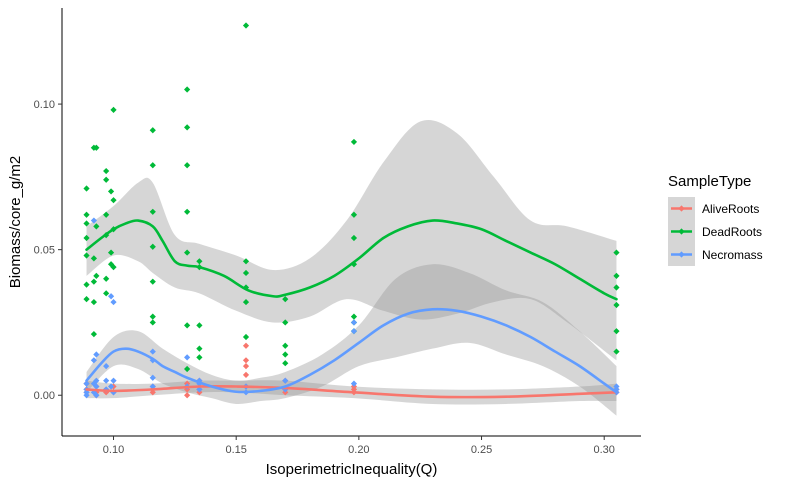  Describe the element at coordinates (709, 181) in the screenshot. I see `legend-title: SampleType` at that location.